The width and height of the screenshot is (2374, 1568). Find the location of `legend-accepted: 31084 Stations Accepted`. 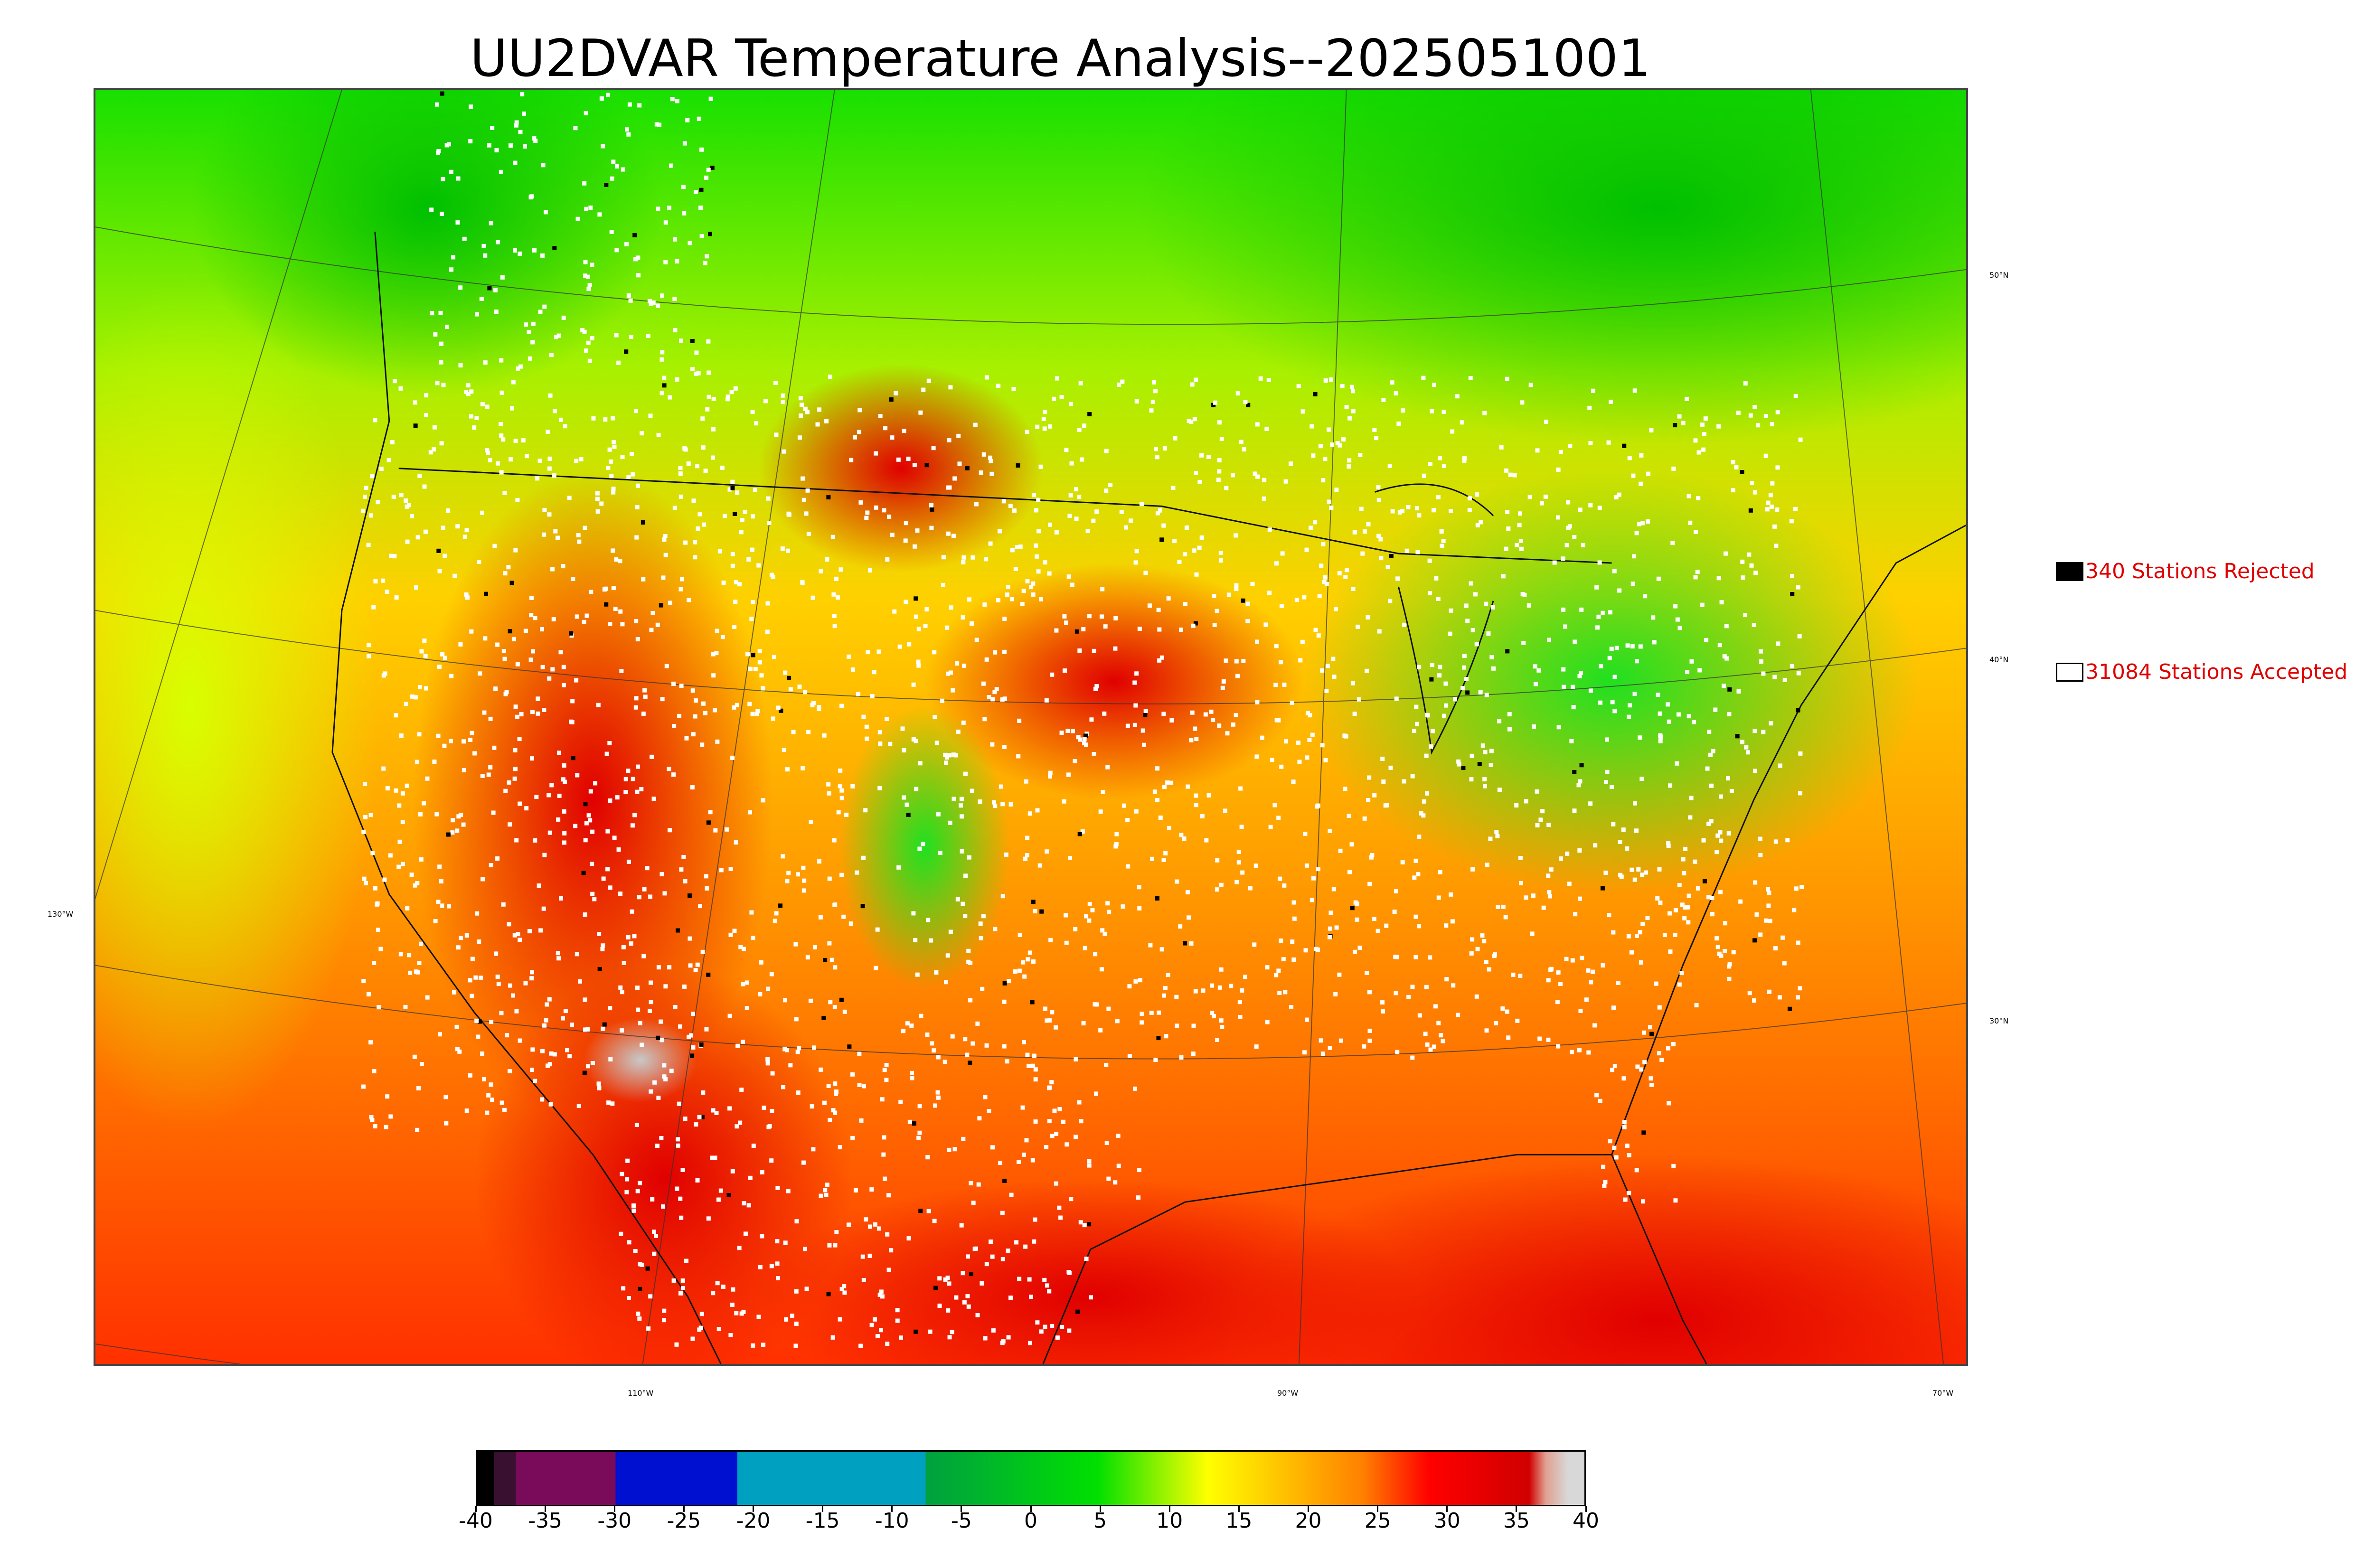

legend-accepted: 31084 Stations Accepted is located at coordinates (2201, 672).